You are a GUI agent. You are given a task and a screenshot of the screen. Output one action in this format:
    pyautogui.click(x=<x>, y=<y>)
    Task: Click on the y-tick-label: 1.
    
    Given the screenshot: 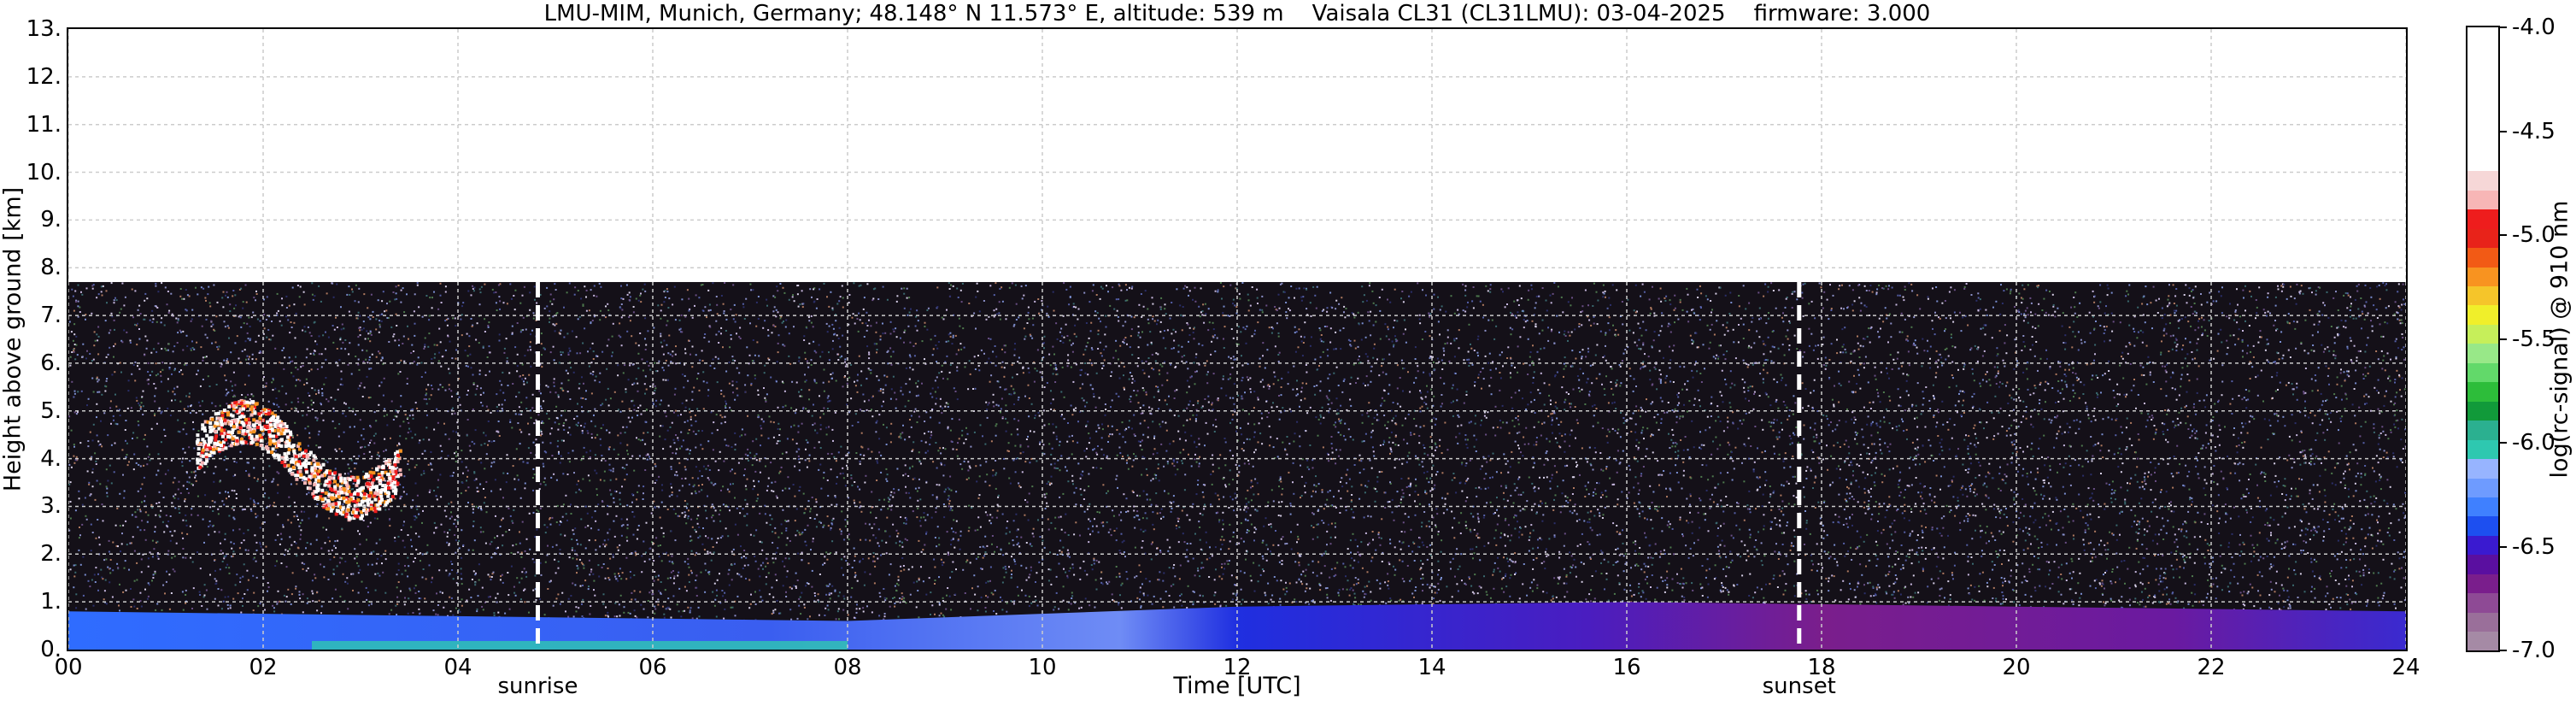 What is the action you would take?
    pyautogui.click(x=51, y=602)
    